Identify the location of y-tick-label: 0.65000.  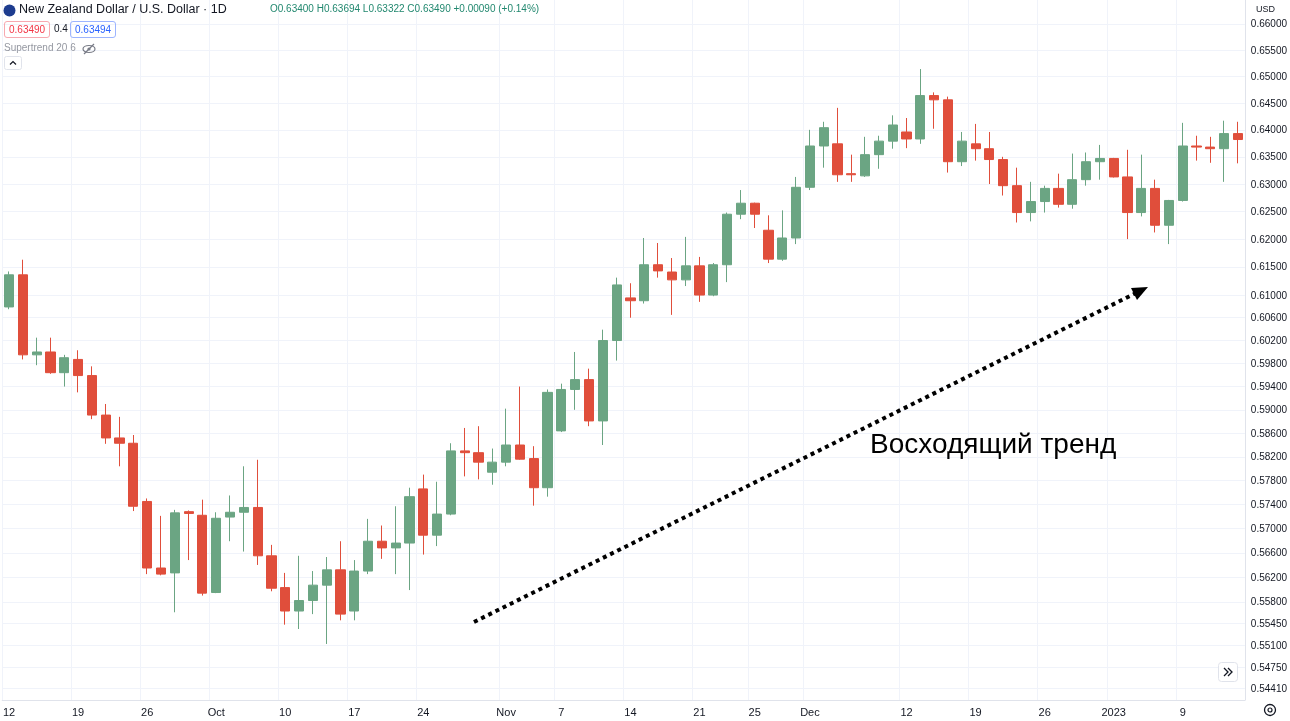
(1269, 76).